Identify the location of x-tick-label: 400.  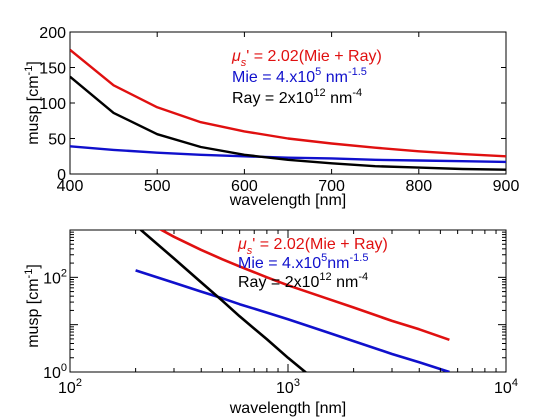
(70, 186).